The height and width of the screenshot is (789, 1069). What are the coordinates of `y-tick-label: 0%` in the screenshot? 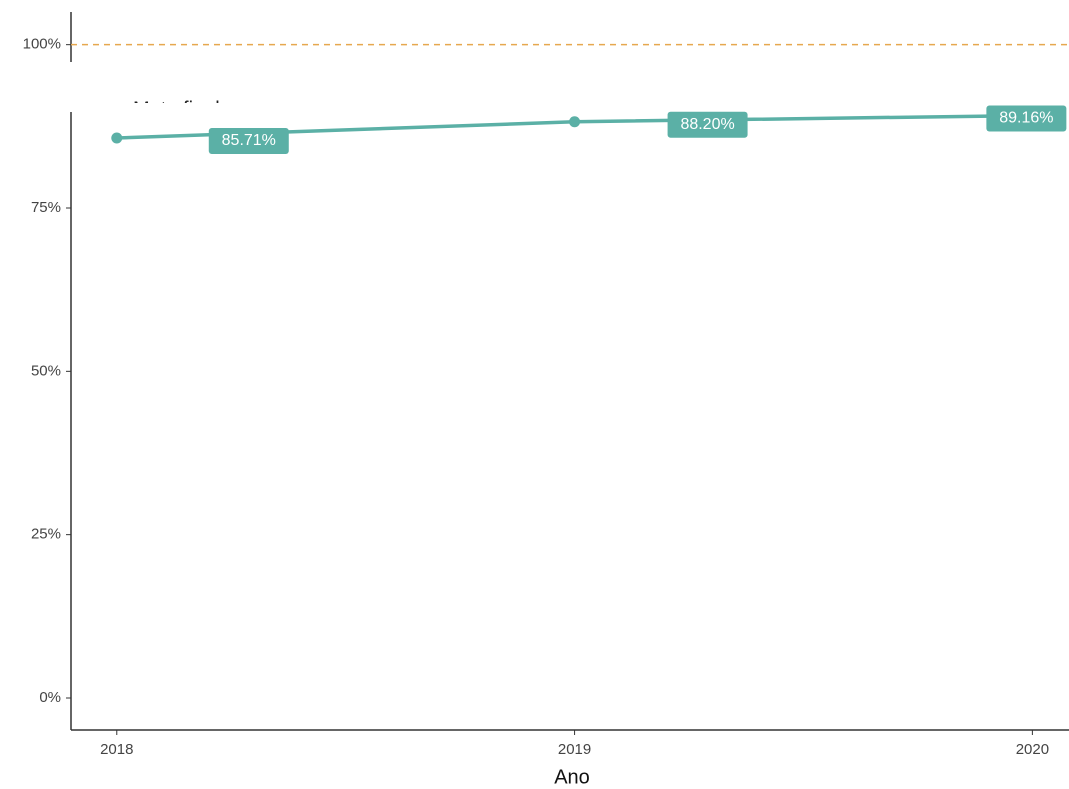 It's located at (50, 697).